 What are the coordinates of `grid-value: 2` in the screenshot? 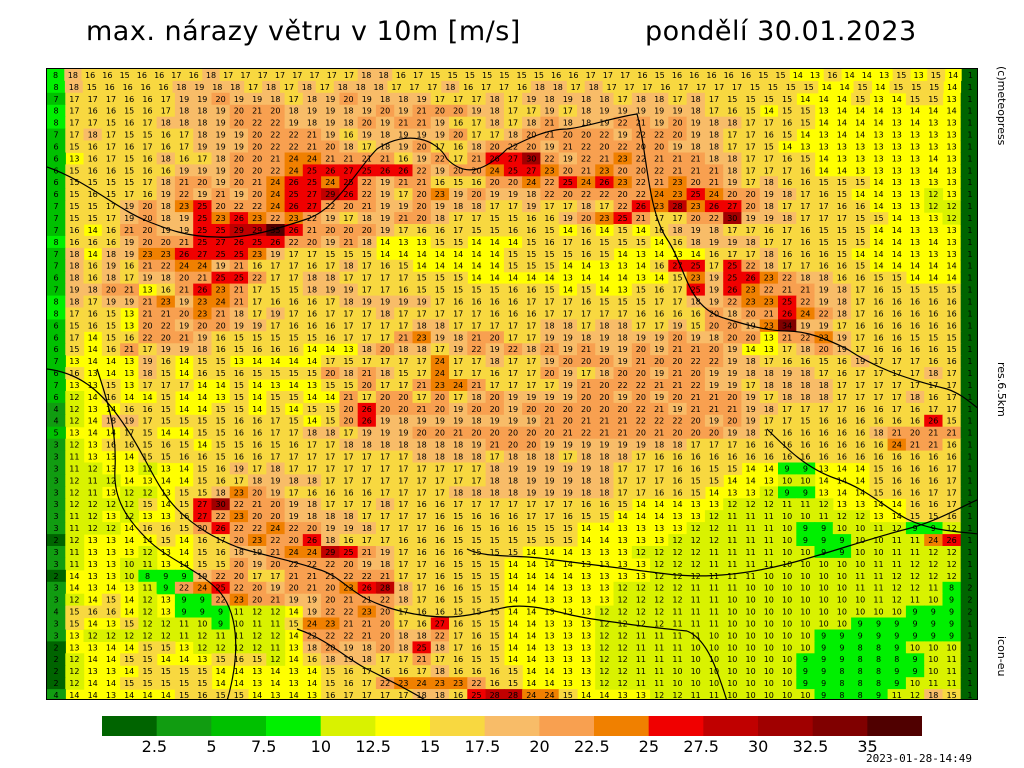 It's located at (969, 612).